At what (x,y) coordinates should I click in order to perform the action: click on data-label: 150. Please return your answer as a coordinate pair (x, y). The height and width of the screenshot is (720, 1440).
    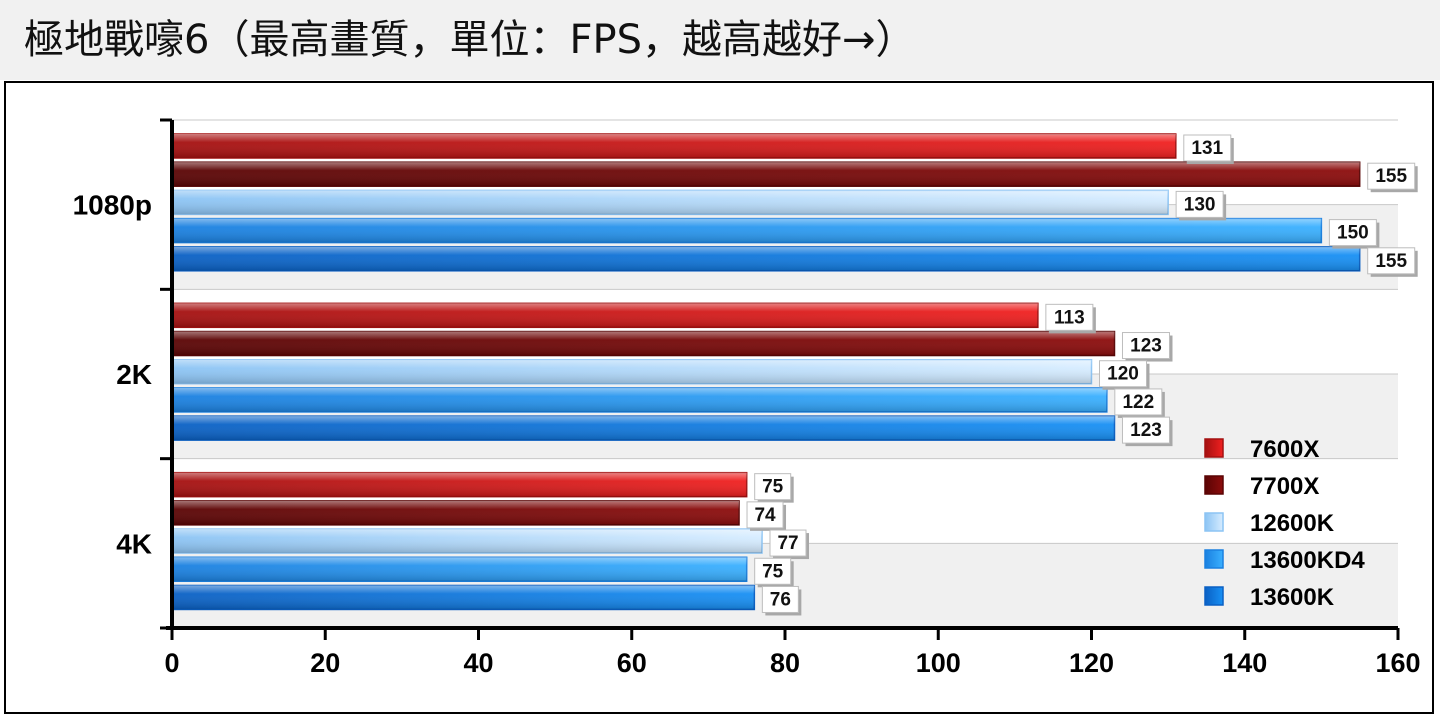
    Looking at the image, I should click on (1353, 233).